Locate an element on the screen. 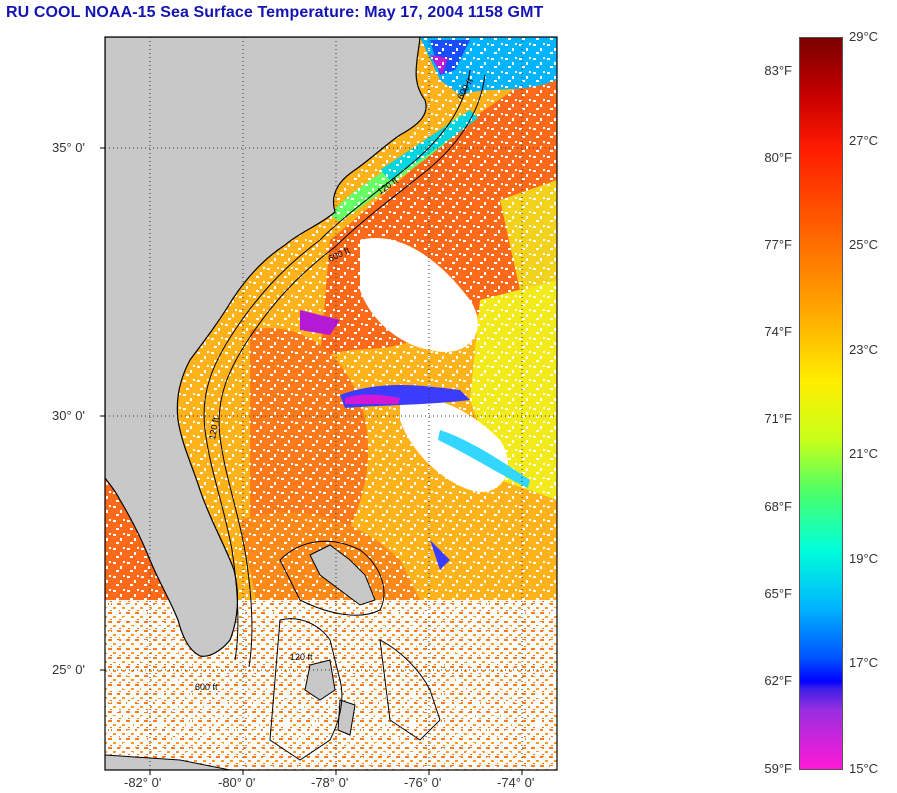 The width and height of the screenshot is (897, 793). fahrenheit-label: 77°F is located at coordinates (778, 244).